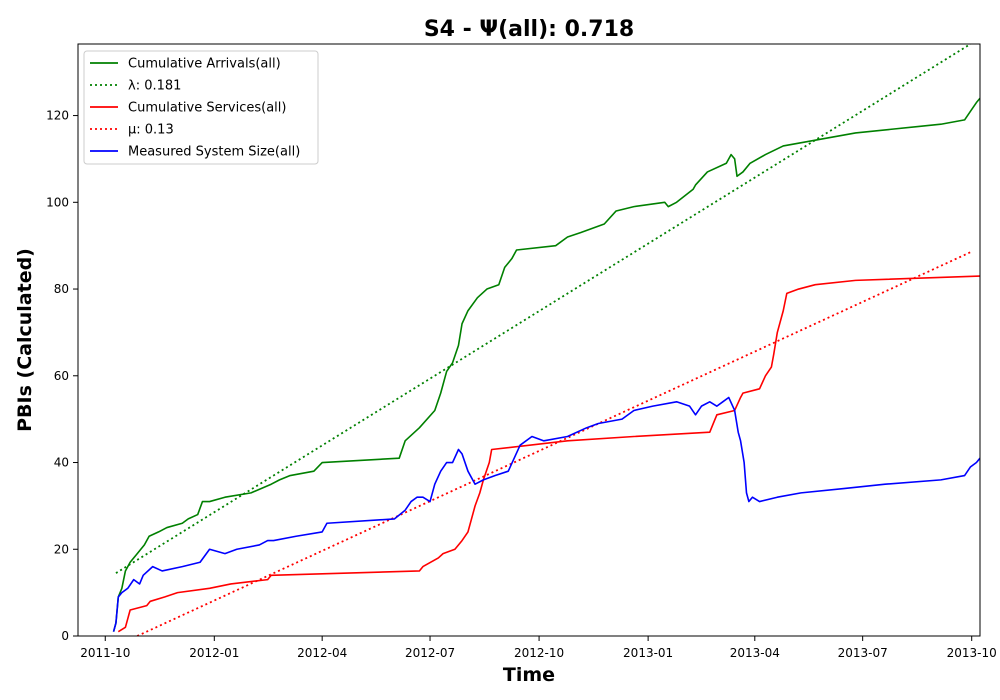  I want to click on chart-title: S4 - Ψ(all): 0.718, so click(529, 29).